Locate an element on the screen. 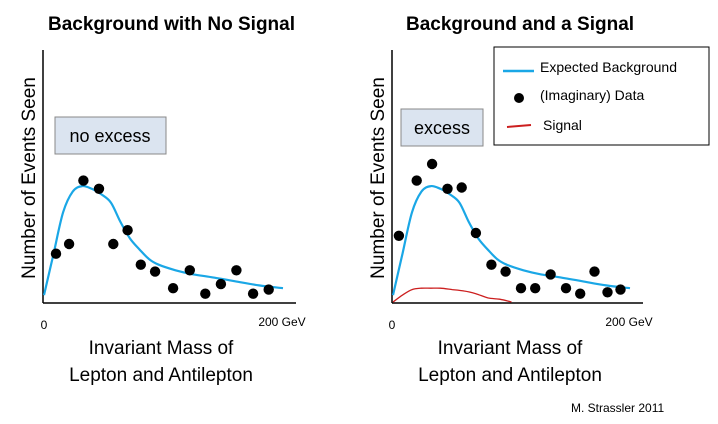 The height and width of the screenshot is (424, 718). right-annotation-text: excess is located at coordinates (442, 128).